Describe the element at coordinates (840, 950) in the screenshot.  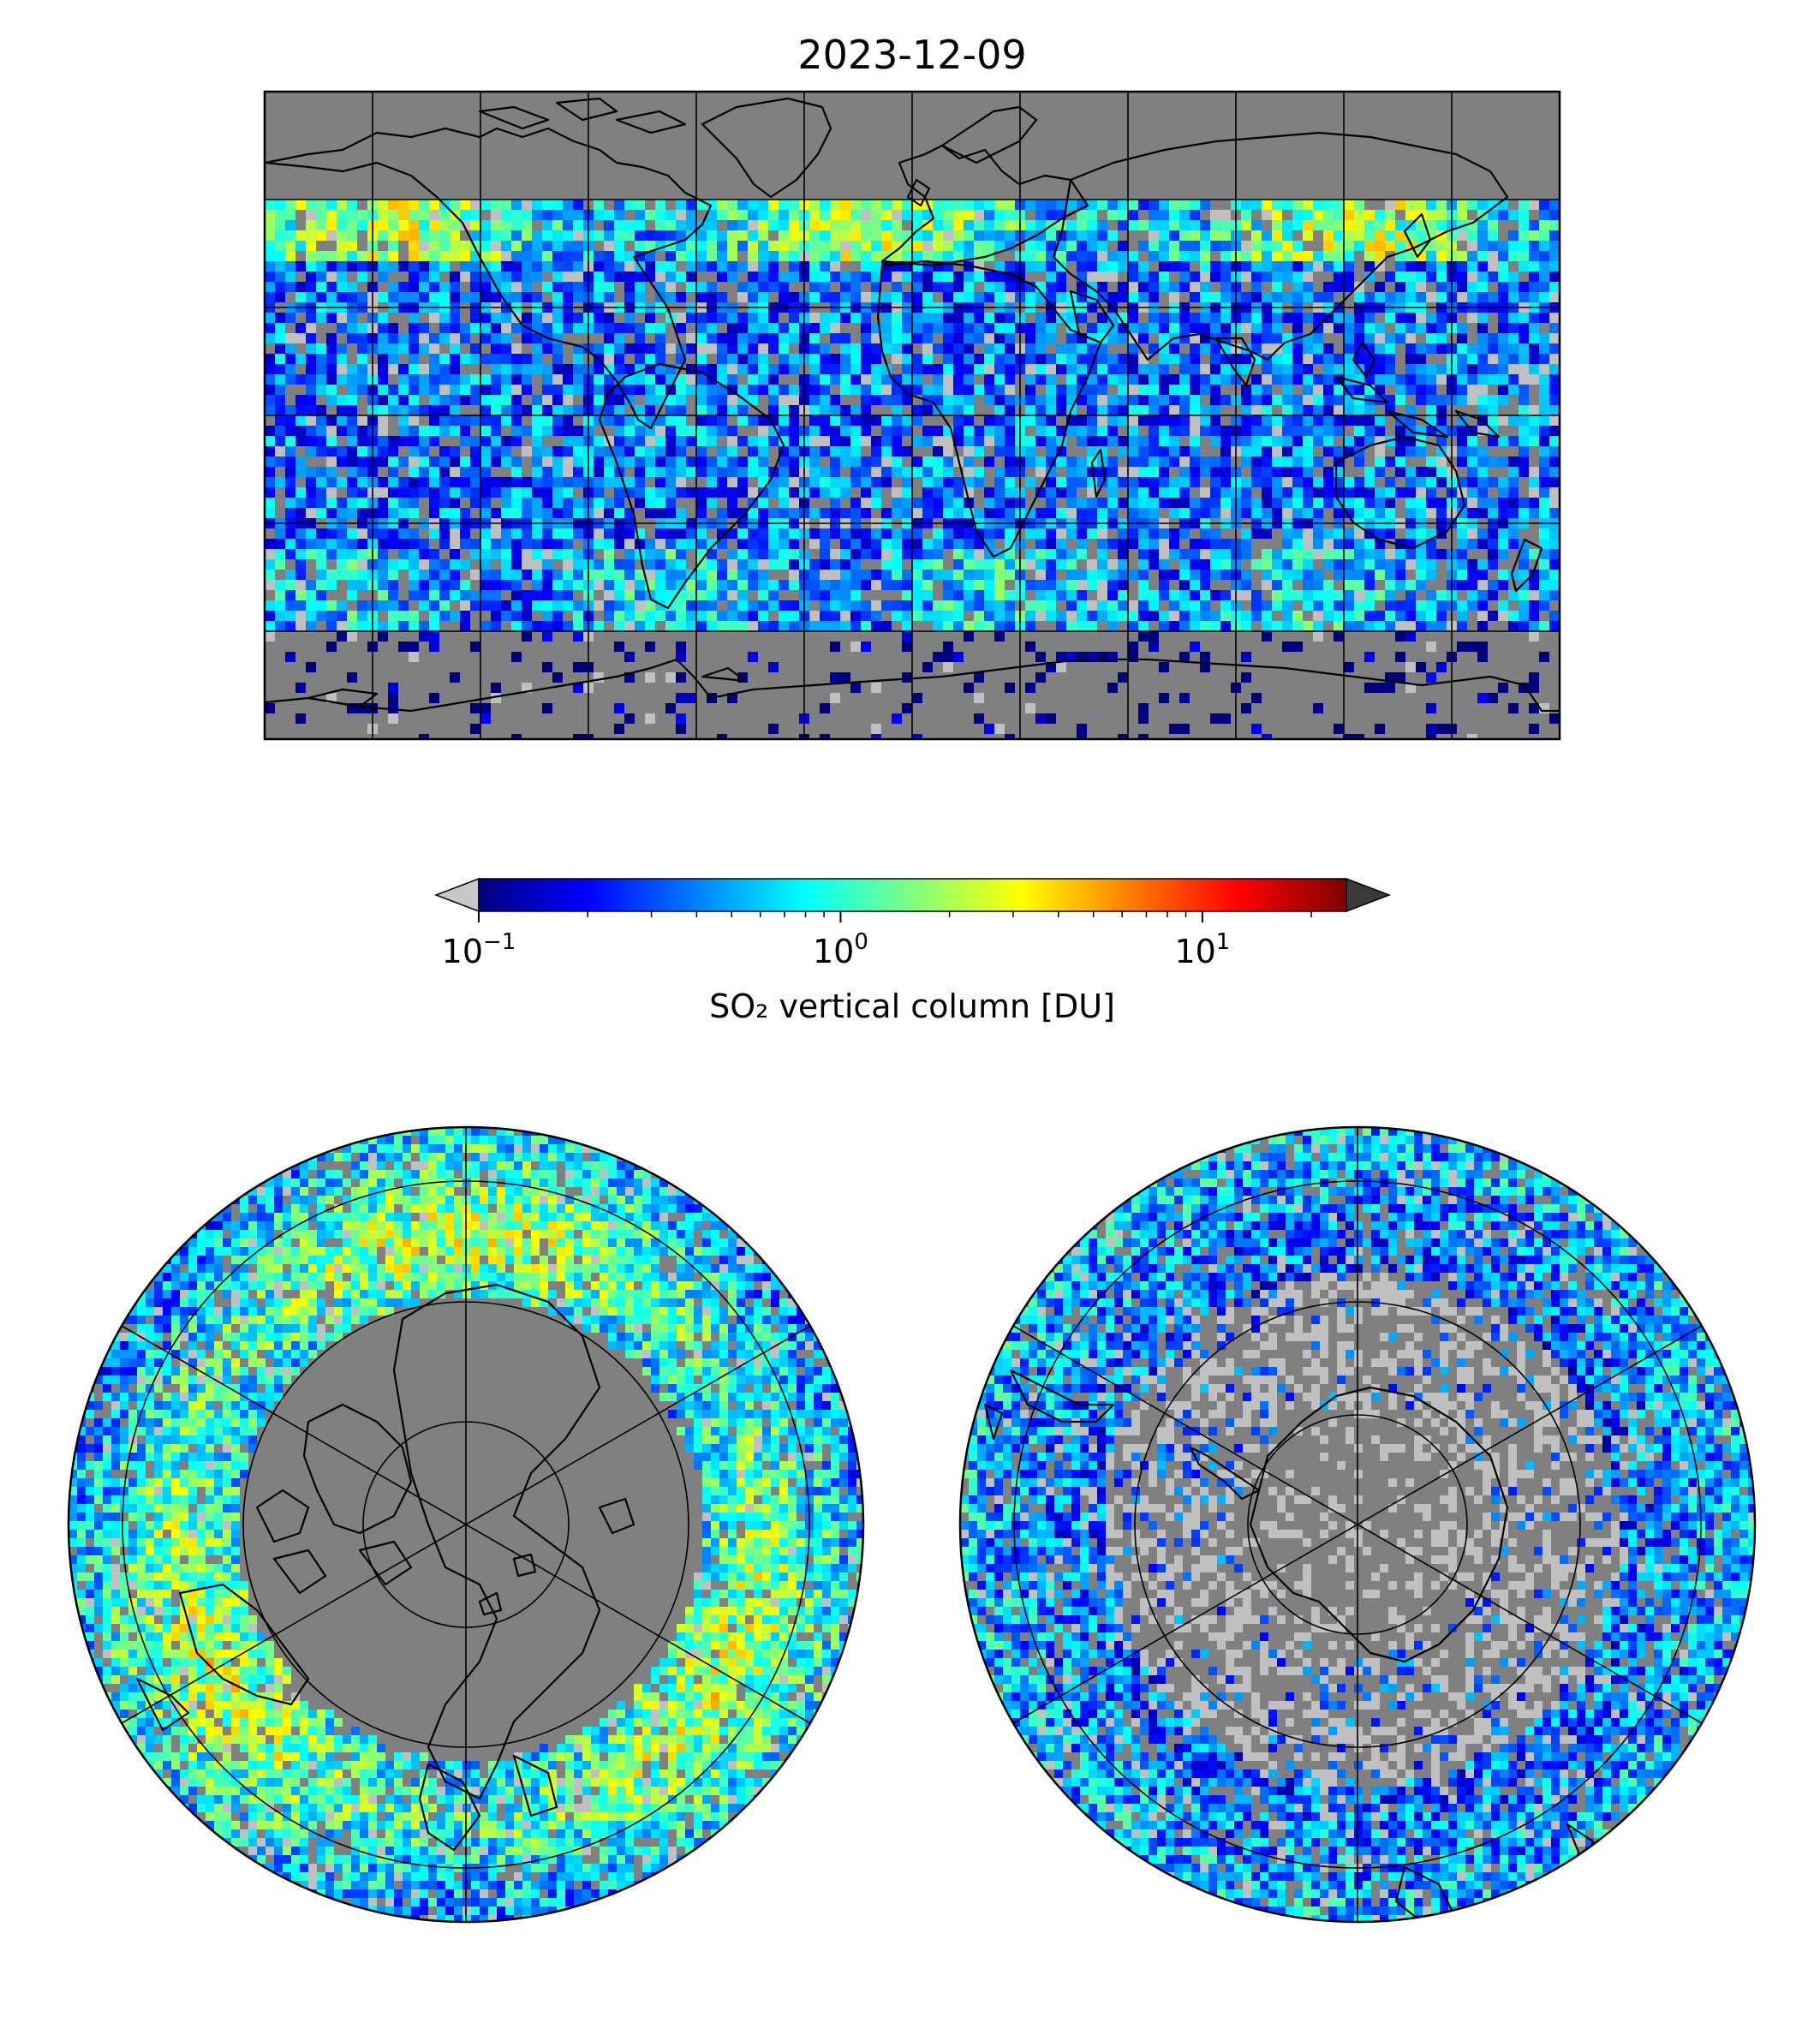
I see `colorbar-tick-label: 10⁰` at that location.